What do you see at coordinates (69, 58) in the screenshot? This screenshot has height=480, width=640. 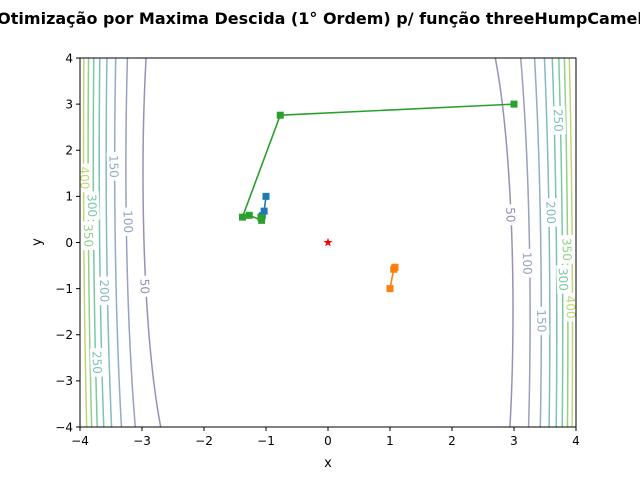 I see `y-tick-label: 4` at bounding box center [69, 58].